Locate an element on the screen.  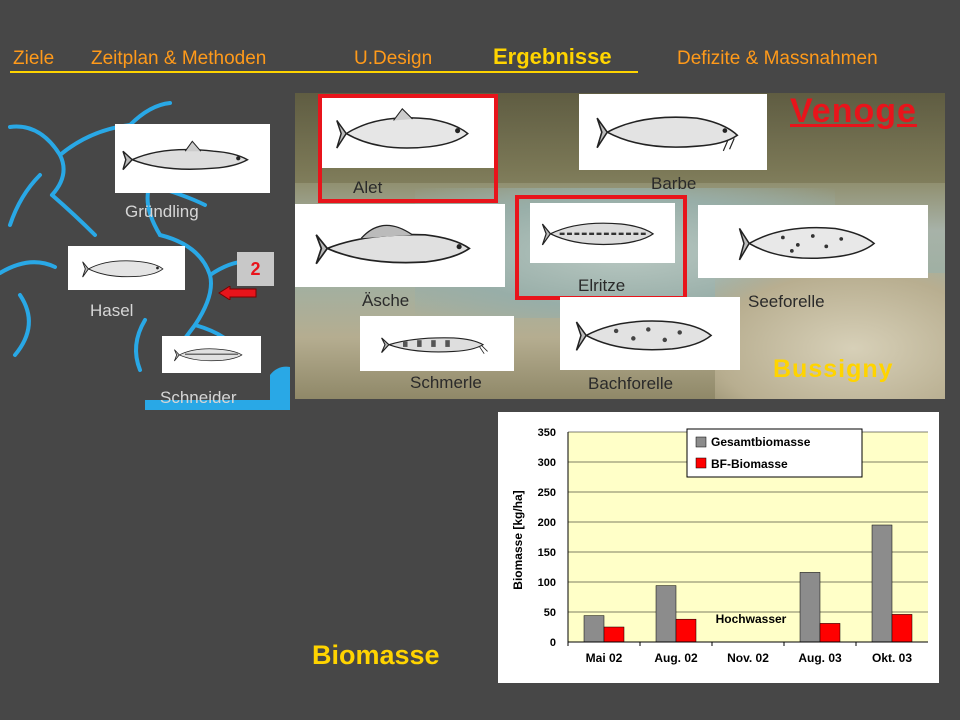
river-title: Venoge is located at coordinates (853, 111).